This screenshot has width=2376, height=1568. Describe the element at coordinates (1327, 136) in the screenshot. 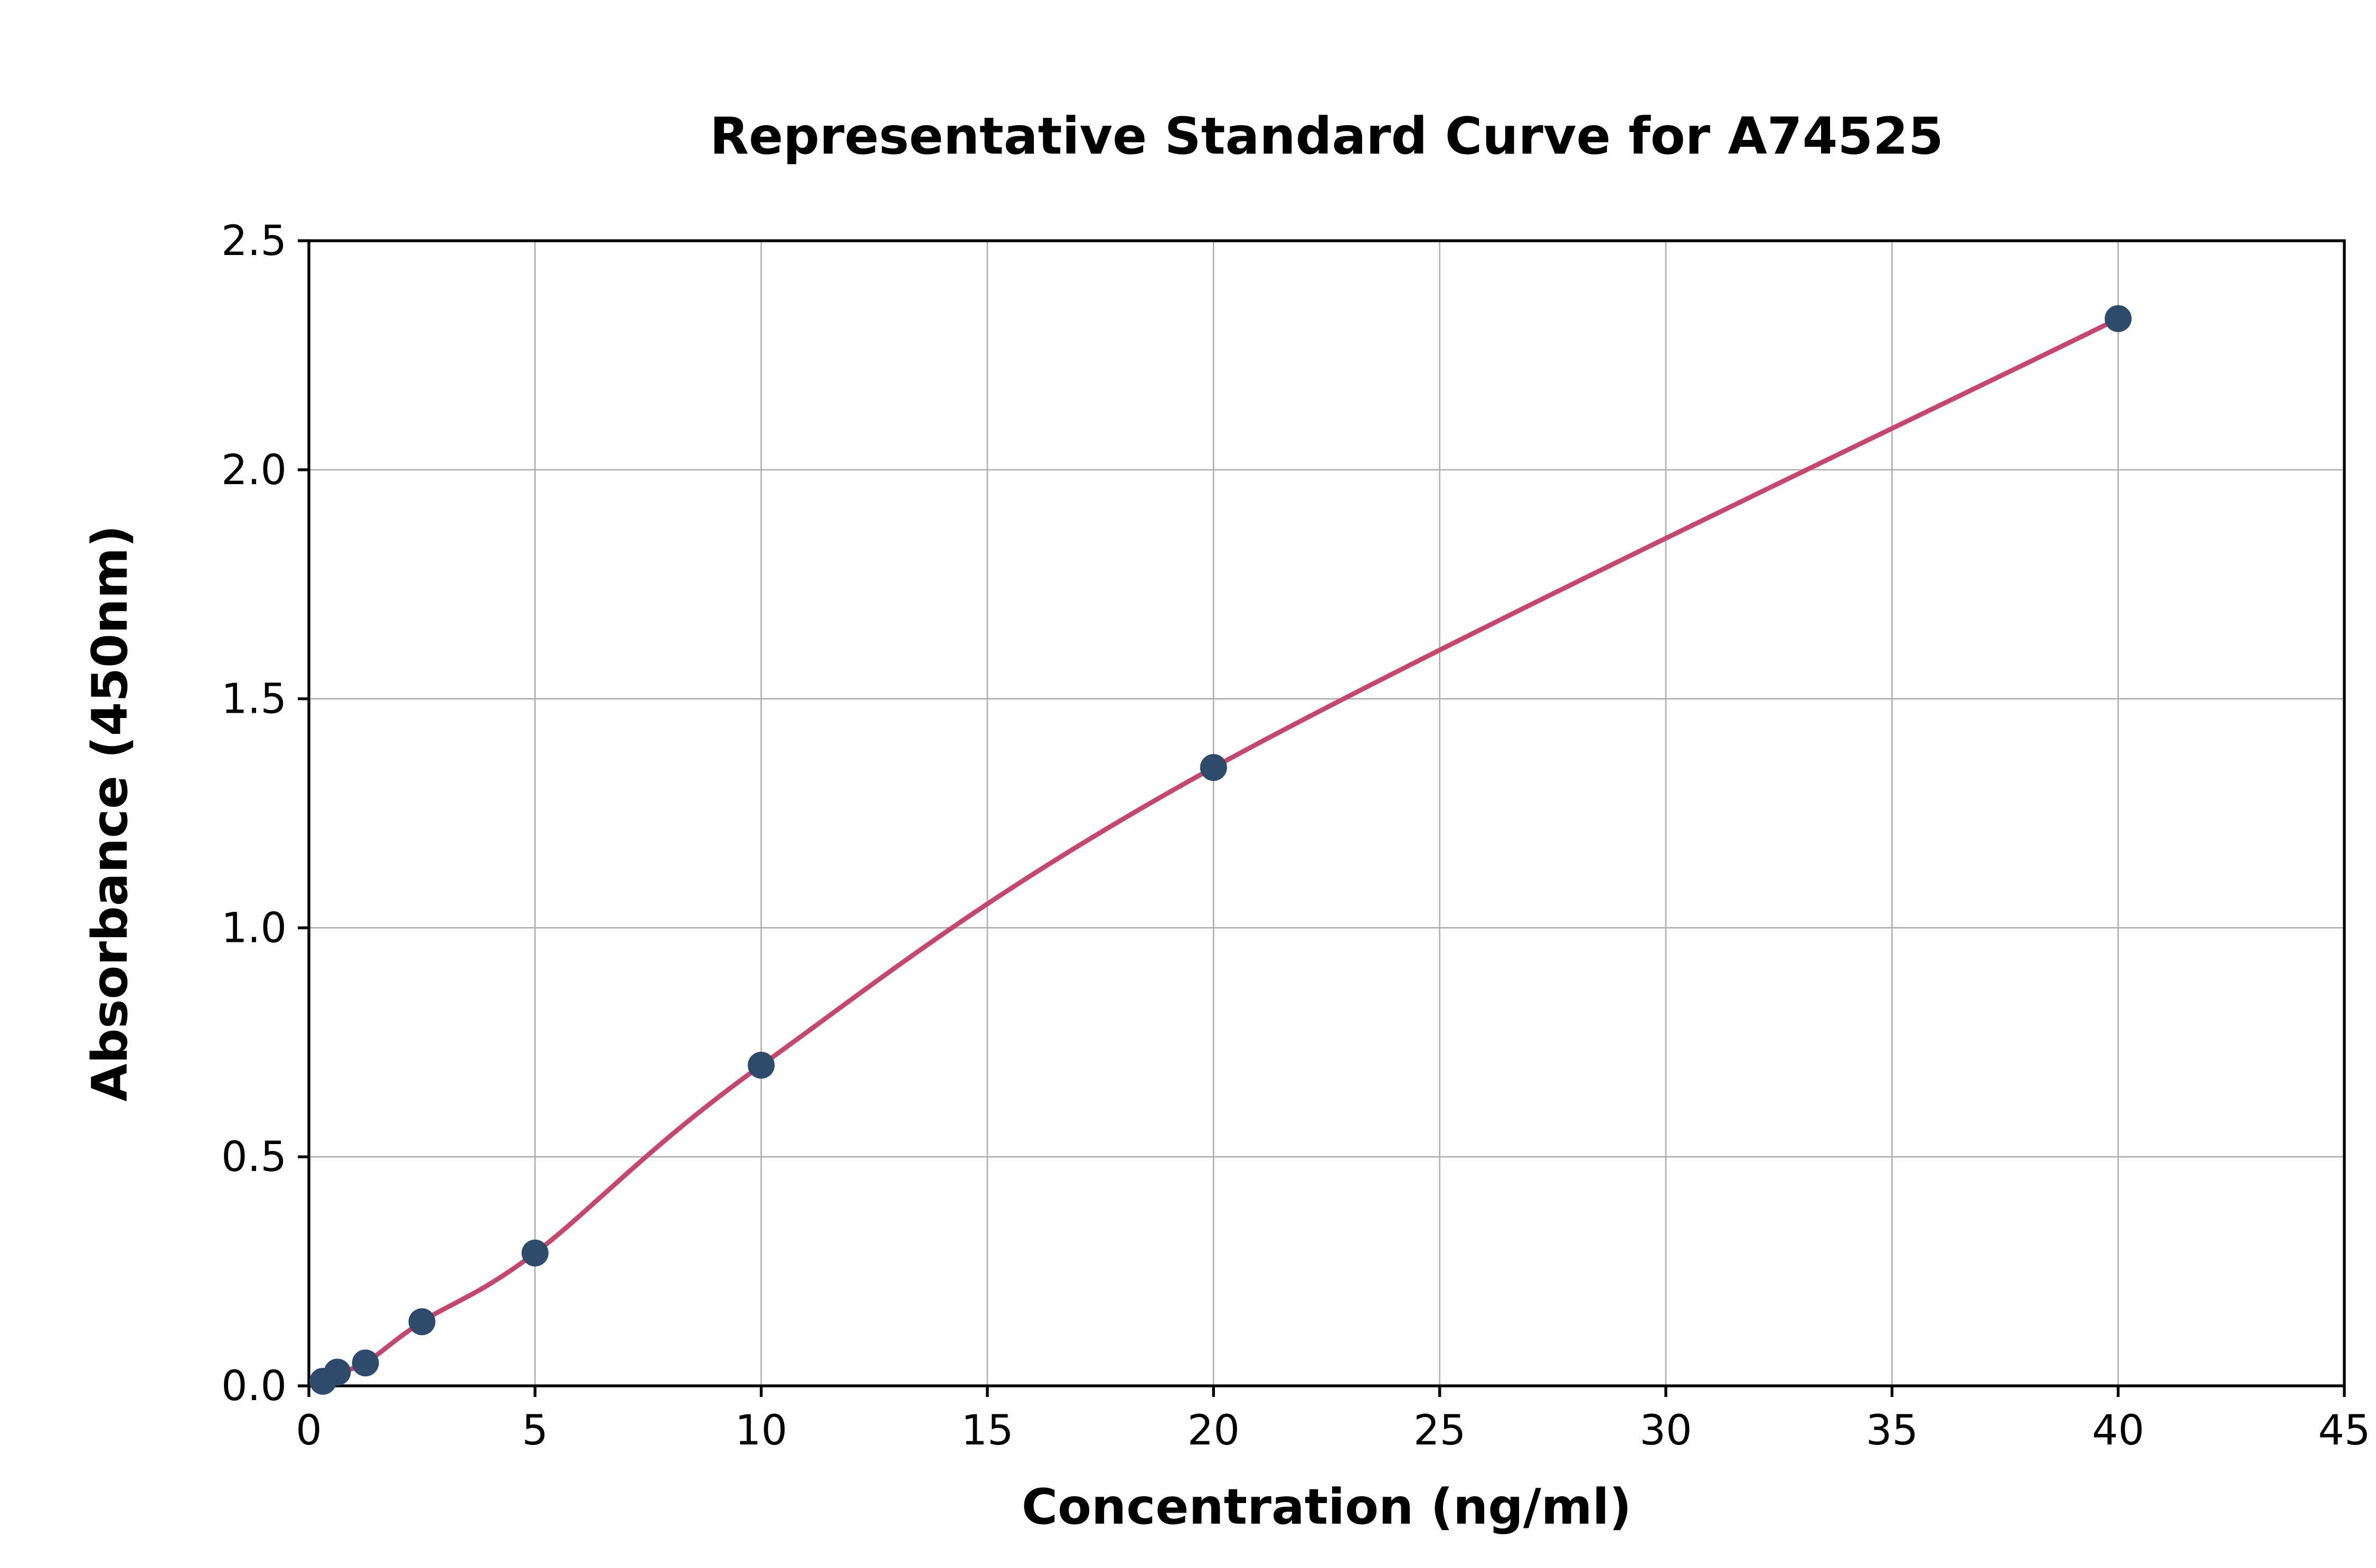

I see `chart-title: Representative Standard Curve for A74525` at that location.